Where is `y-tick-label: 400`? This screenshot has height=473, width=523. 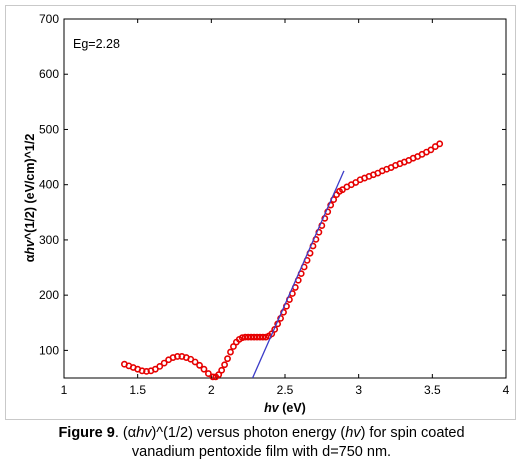 y-tick-label: 400 is located at coordinates (49, 185).